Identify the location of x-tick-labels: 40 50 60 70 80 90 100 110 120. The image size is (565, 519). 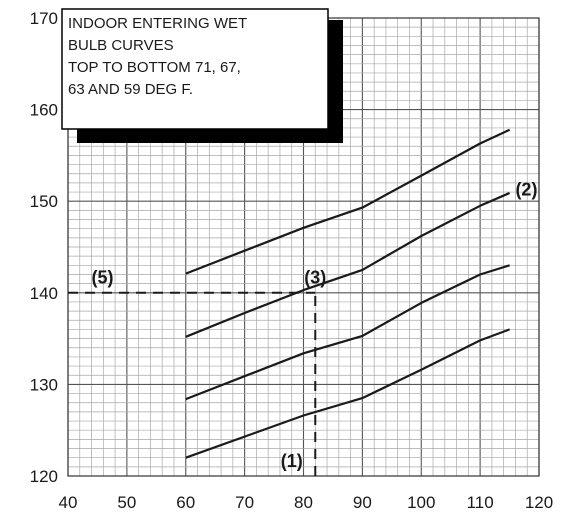
(306, 502).